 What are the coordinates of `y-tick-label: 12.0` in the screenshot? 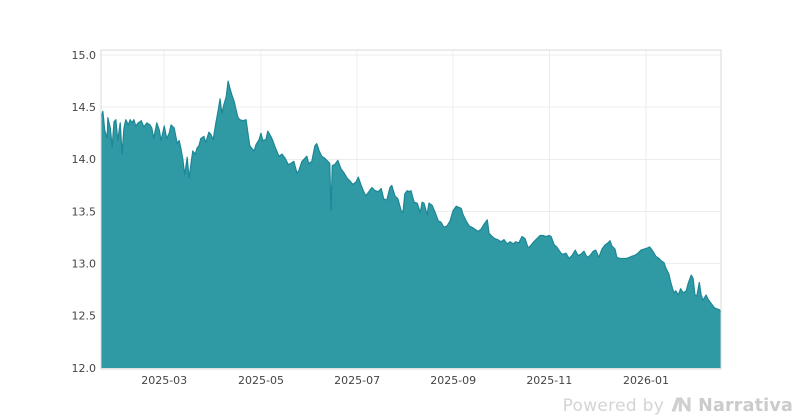 It's located at (84, 368).